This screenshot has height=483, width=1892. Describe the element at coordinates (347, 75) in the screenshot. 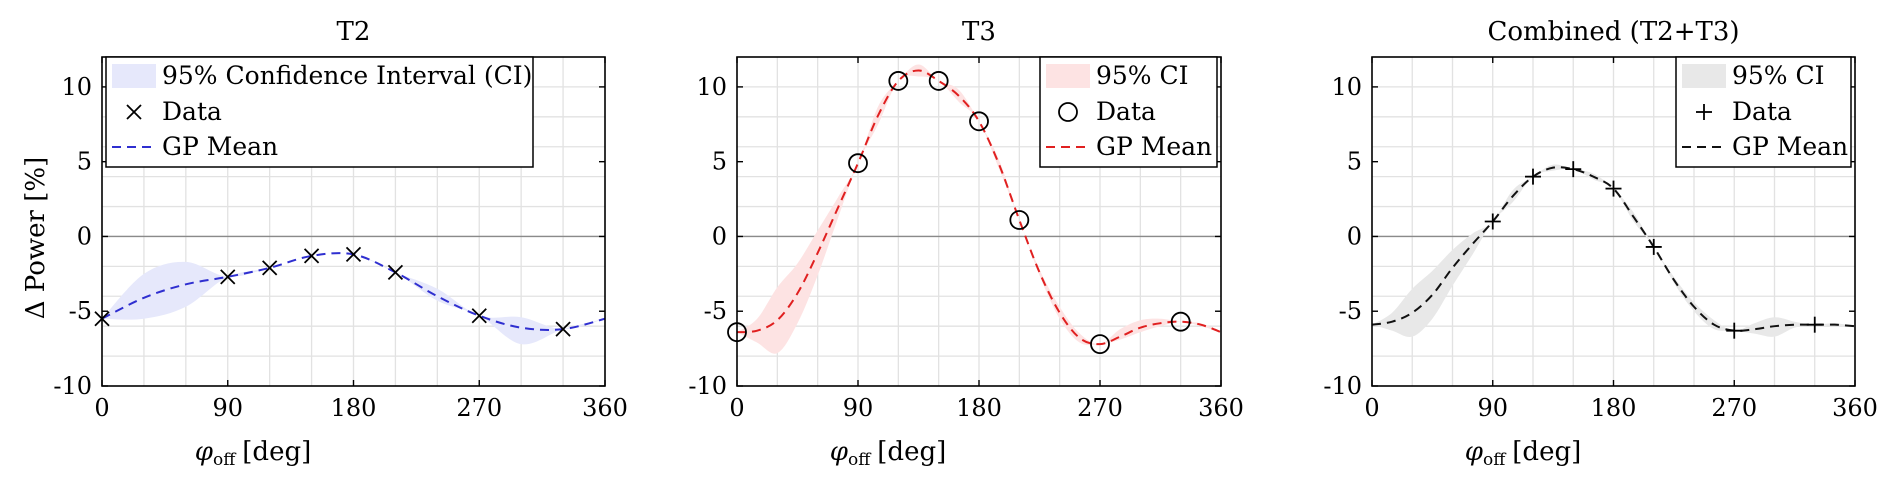

I see `legend-ci-label: 95% Confidence Interval (CI)` at that location.